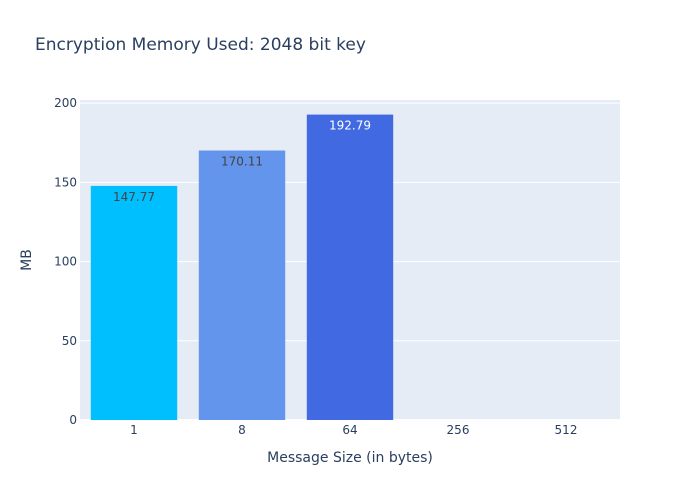 This screenshot has height=504, width=700. What do you see at coordinates (566, 430) in the screenshot?
I see `x-tick-label: 512` at bounding box center [566, 430].